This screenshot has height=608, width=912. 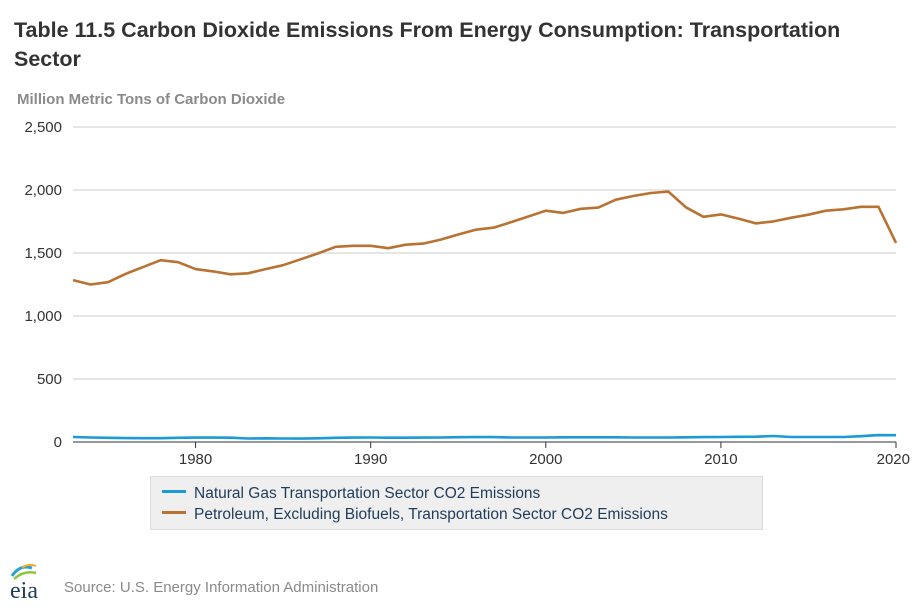 What do you see at coordinates (43, 127) in the screenshot?
I see `y-tick-label: 2,500` at bounding box center [43, 127].